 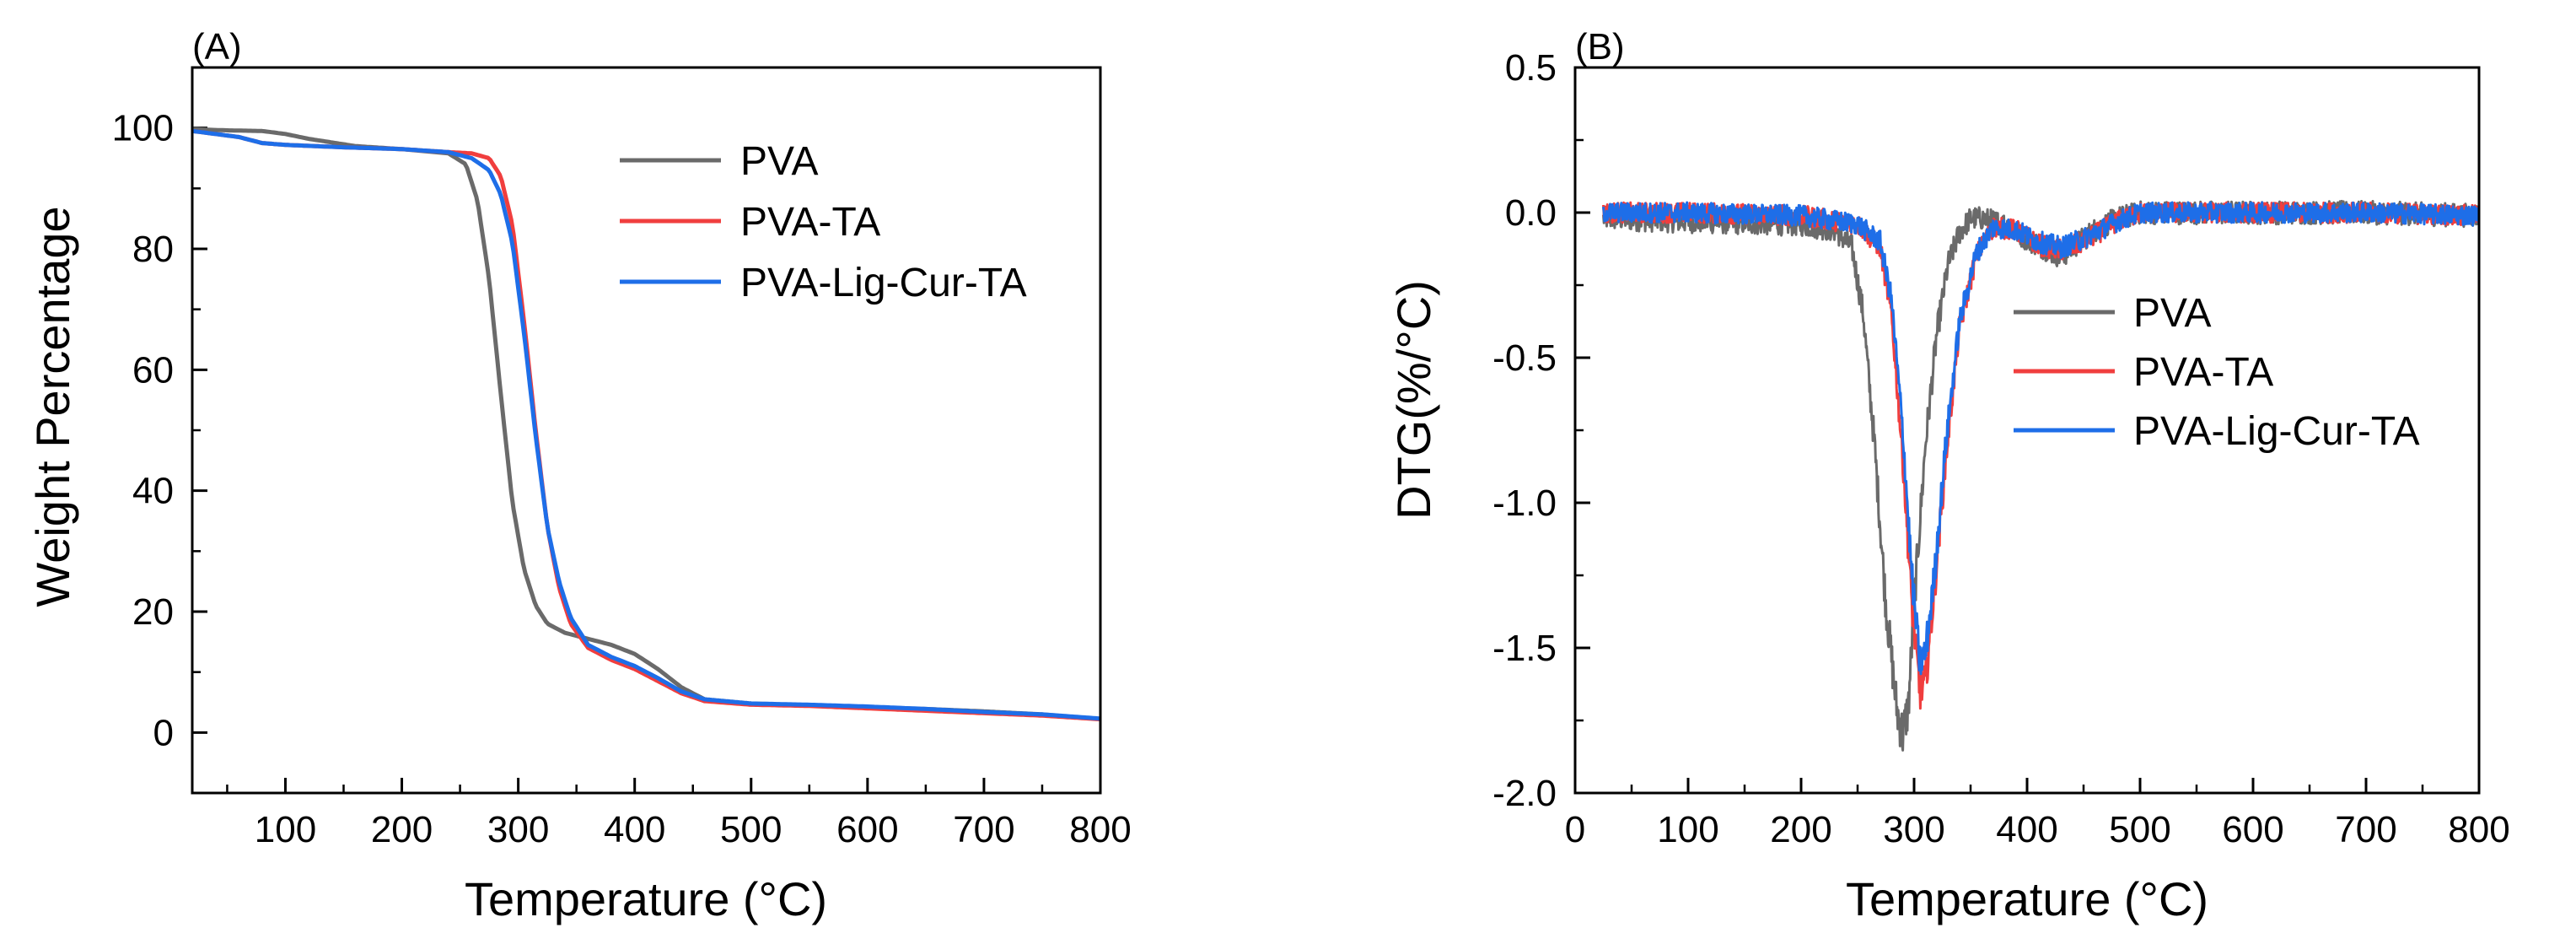 I want to click on panel-a-label: (A), so click(x=217, y=46).